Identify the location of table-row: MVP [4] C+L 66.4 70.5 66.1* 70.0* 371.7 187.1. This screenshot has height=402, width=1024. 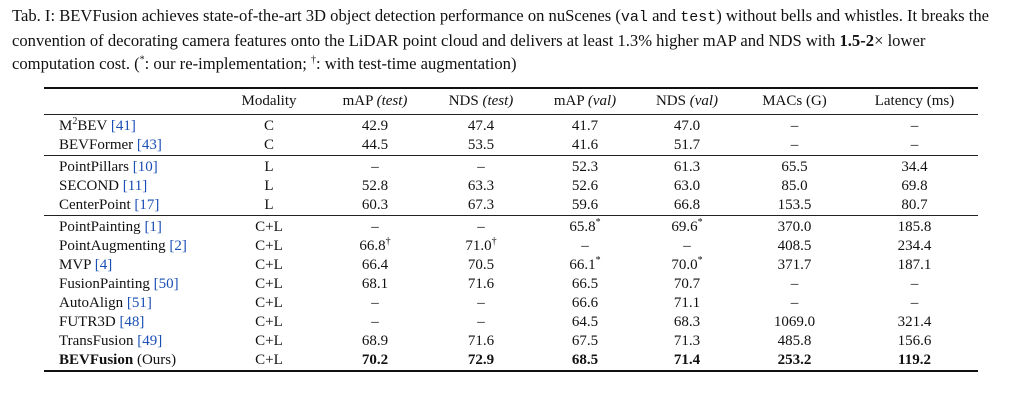
(511, 265).